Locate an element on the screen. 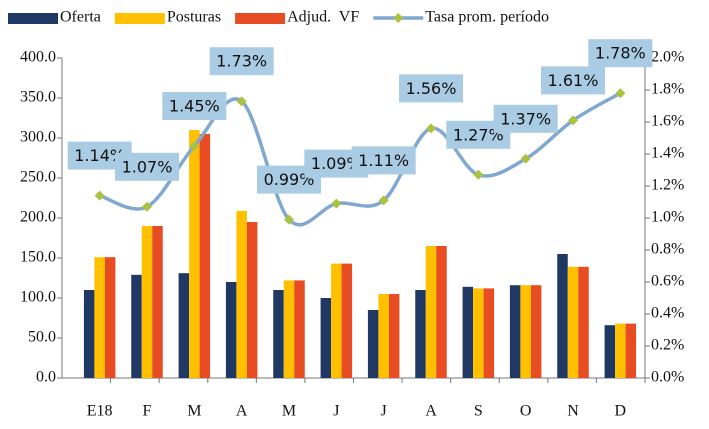 The image size is (709, 429). data-label: 1.14% is located at coordinates (99, 155).